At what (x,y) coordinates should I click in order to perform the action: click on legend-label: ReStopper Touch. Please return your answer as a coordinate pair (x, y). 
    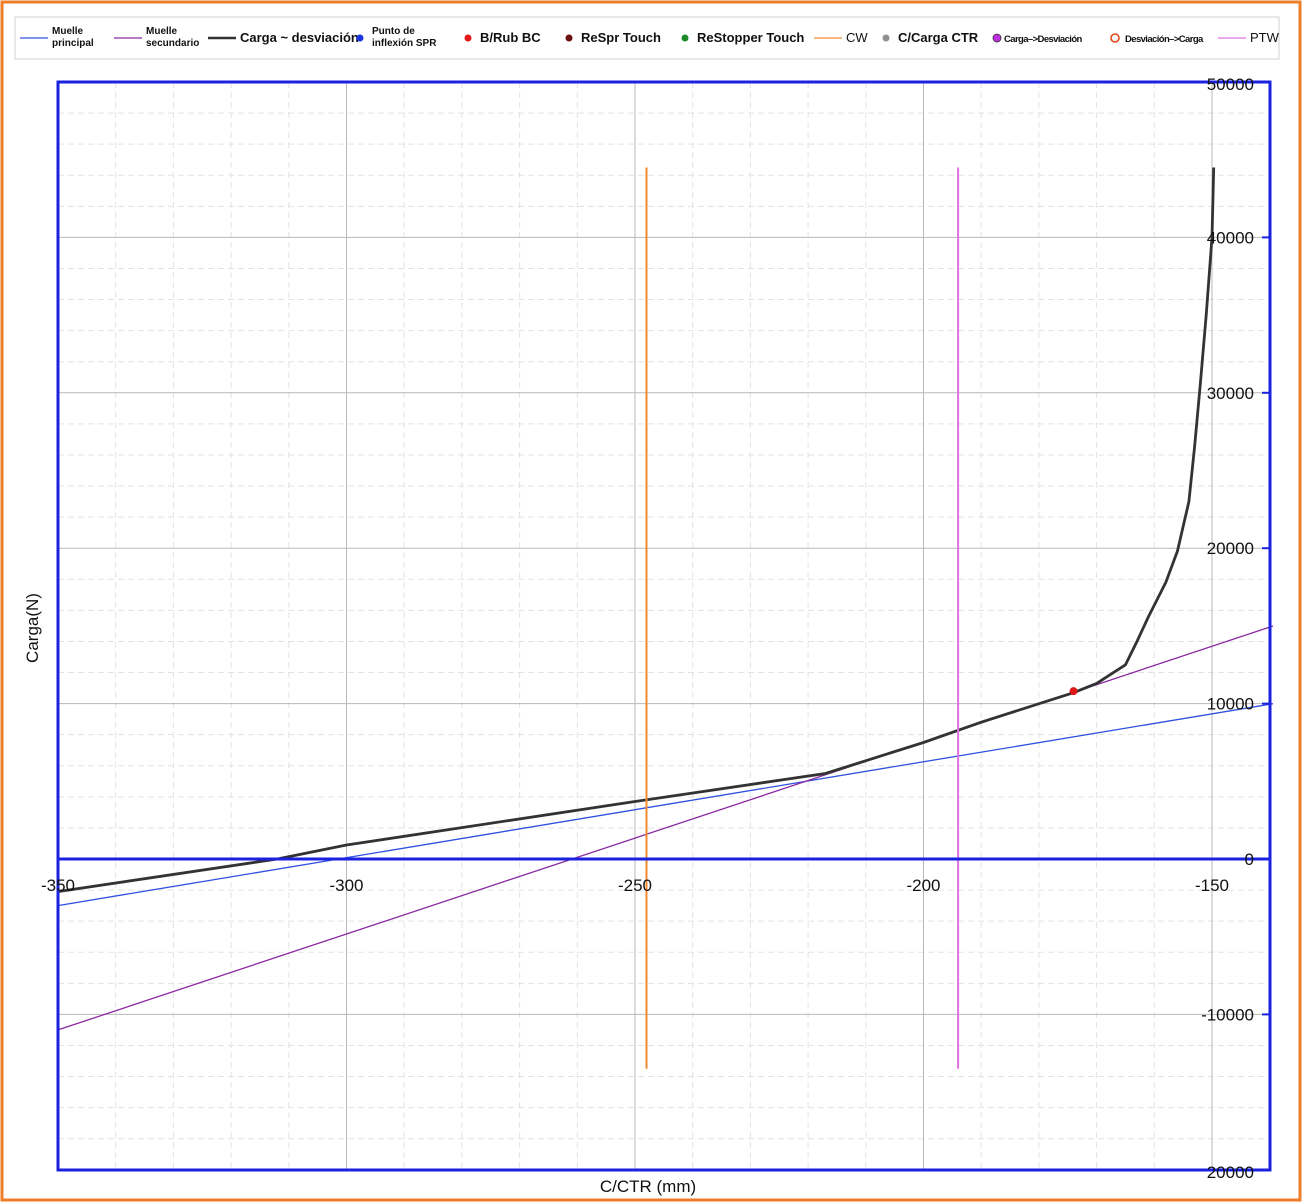
    Looking at the image, I should click on (750, 37).